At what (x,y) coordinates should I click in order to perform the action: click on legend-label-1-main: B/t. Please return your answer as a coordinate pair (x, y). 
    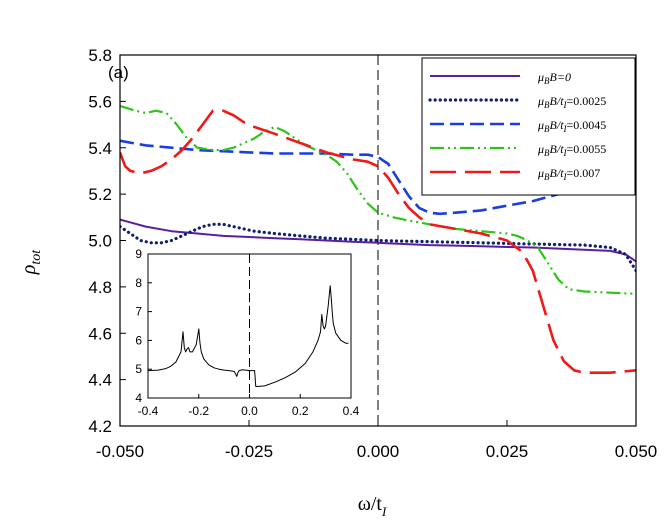
    Looking at the image, I should click on (557, 101).